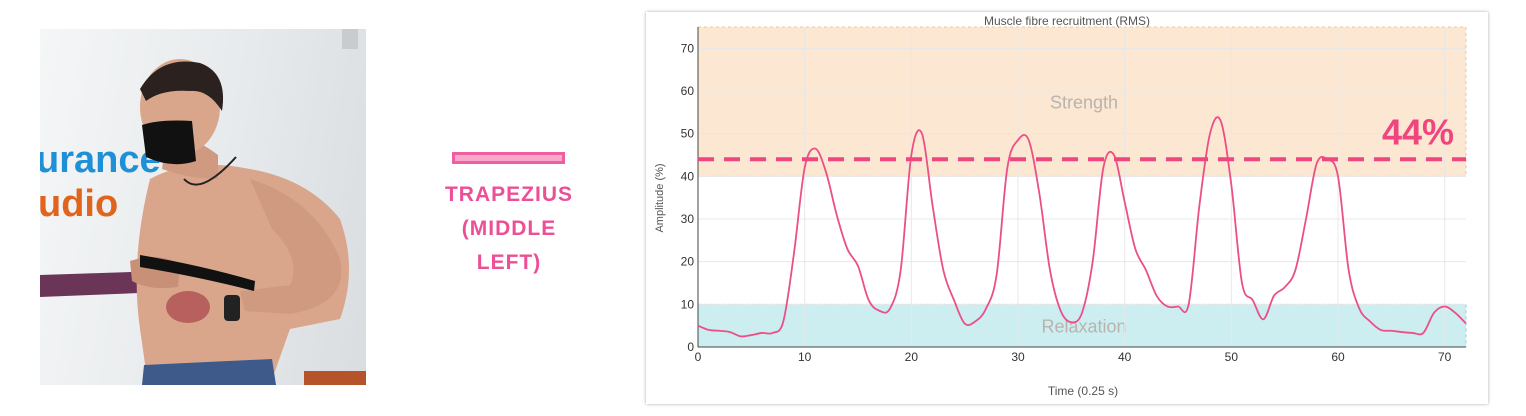 The height and width of the screenshot is (416, 1526). What do you see at coordinates (188, 307) in the screenshot?
I see `hand-gripping-band` at bounding box center [188, 307].